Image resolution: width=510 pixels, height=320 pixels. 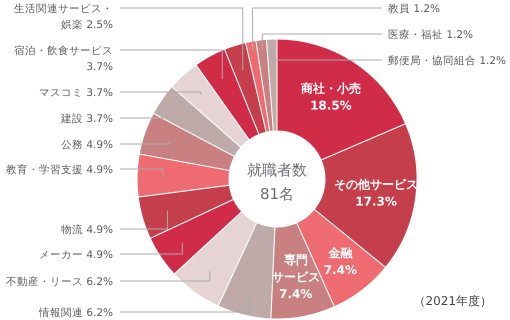 What do you see at coordinates (331, 105) in the screenshot?
I see `data-label: 18.5%` at bounding box center [331, 105].